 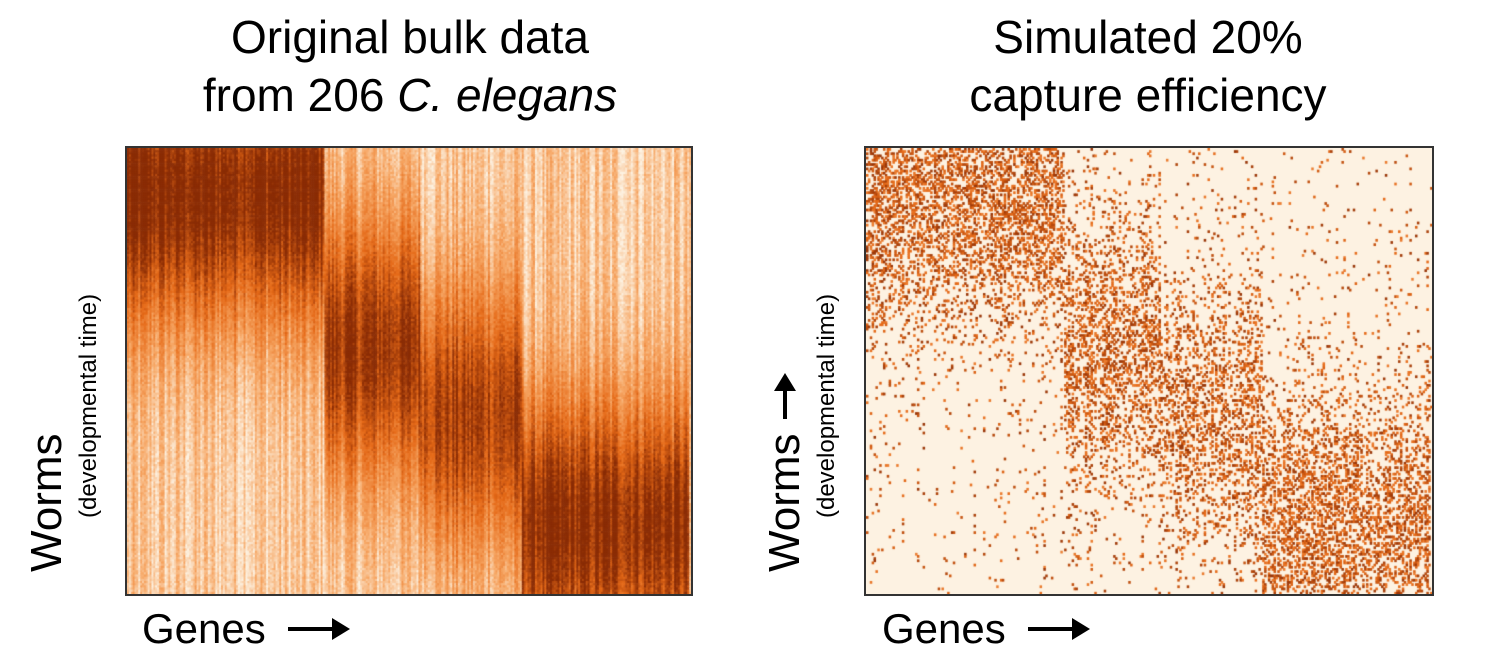 What do you see at coordinates (1058, 629) in the screenshot?
I see `right-x-arrow-icon` at bounding box center [1058, 629].